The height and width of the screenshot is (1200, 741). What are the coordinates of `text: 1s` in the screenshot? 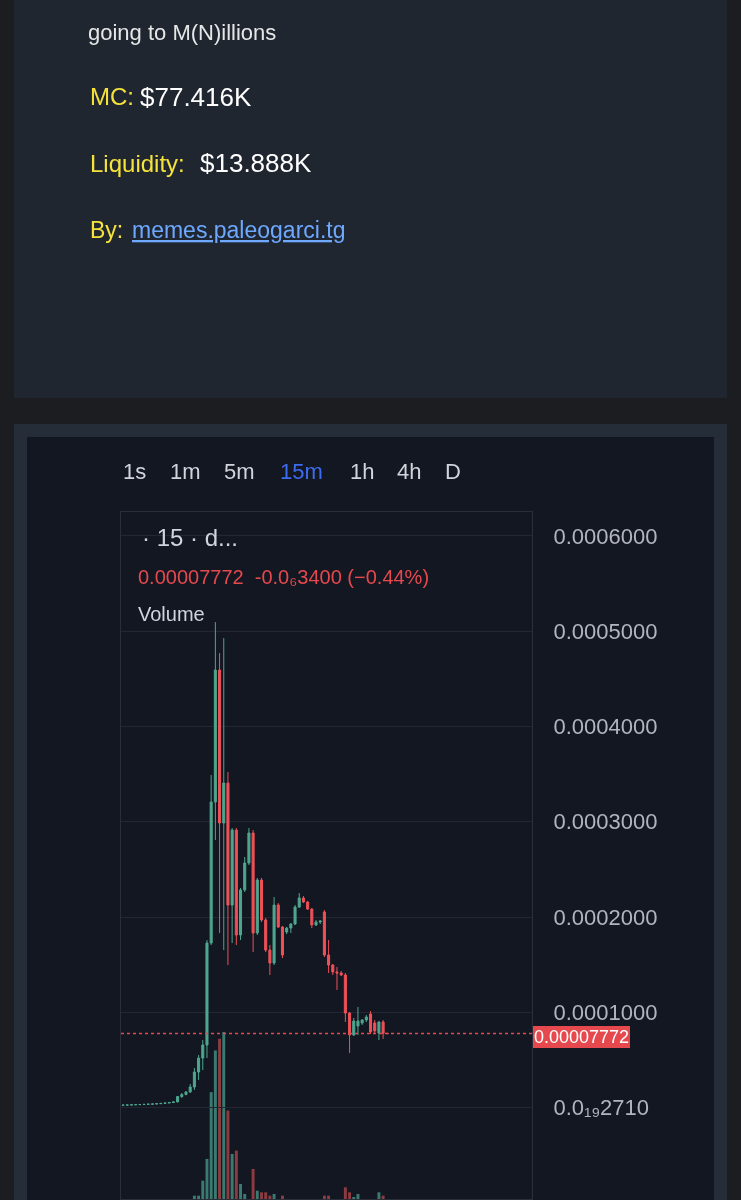 It's located at (135, 471).